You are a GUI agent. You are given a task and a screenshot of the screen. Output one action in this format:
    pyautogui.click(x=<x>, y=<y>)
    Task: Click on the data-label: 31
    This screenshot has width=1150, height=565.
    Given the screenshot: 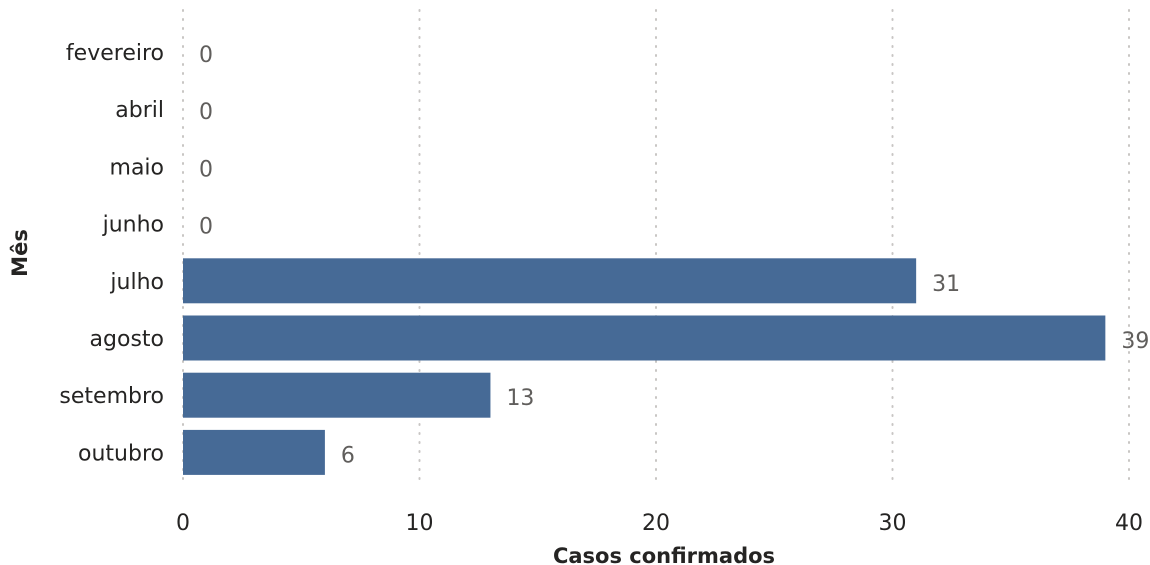 What is the action you would take?
    pyautogui.click(x=946, y=284)
    